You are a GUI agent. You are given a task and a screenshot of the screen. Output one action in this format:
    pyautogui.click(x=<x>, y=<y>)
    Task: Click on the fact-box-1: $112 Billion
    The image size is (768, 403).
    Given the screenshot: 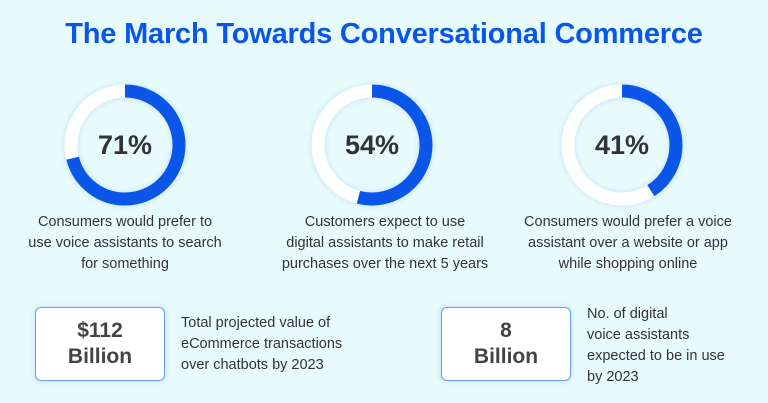 What is the action you would take?
    pyautogui.click(x=100, y=344)
    